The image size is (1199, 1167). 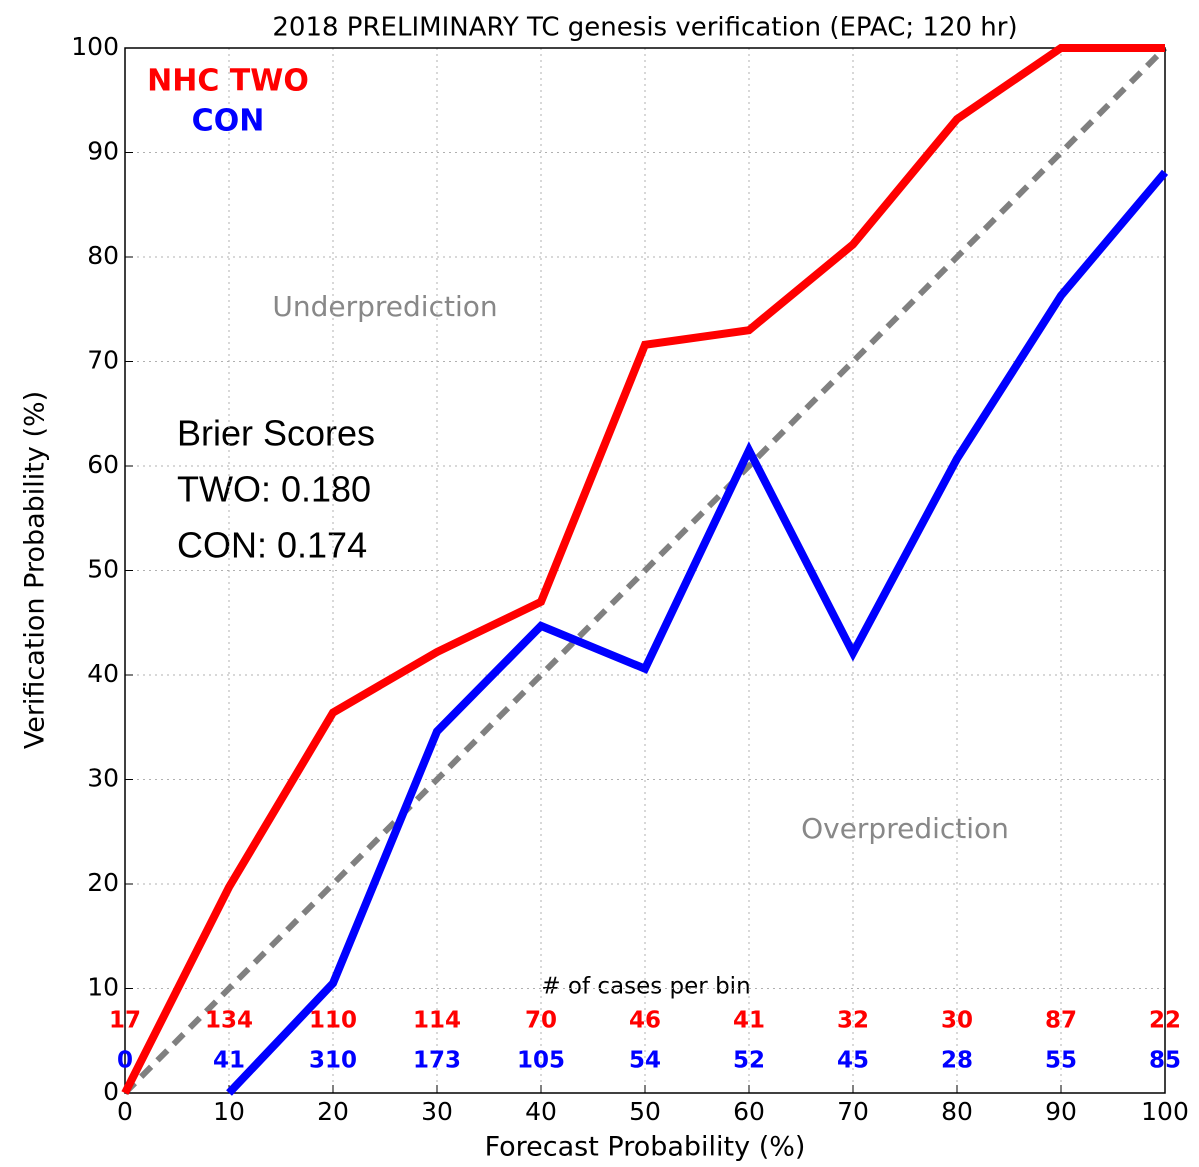 What do you see at coordinates (103, 778) in the screenshot?
I see `y-tick-label: 30` at bounding box center [103, 778].